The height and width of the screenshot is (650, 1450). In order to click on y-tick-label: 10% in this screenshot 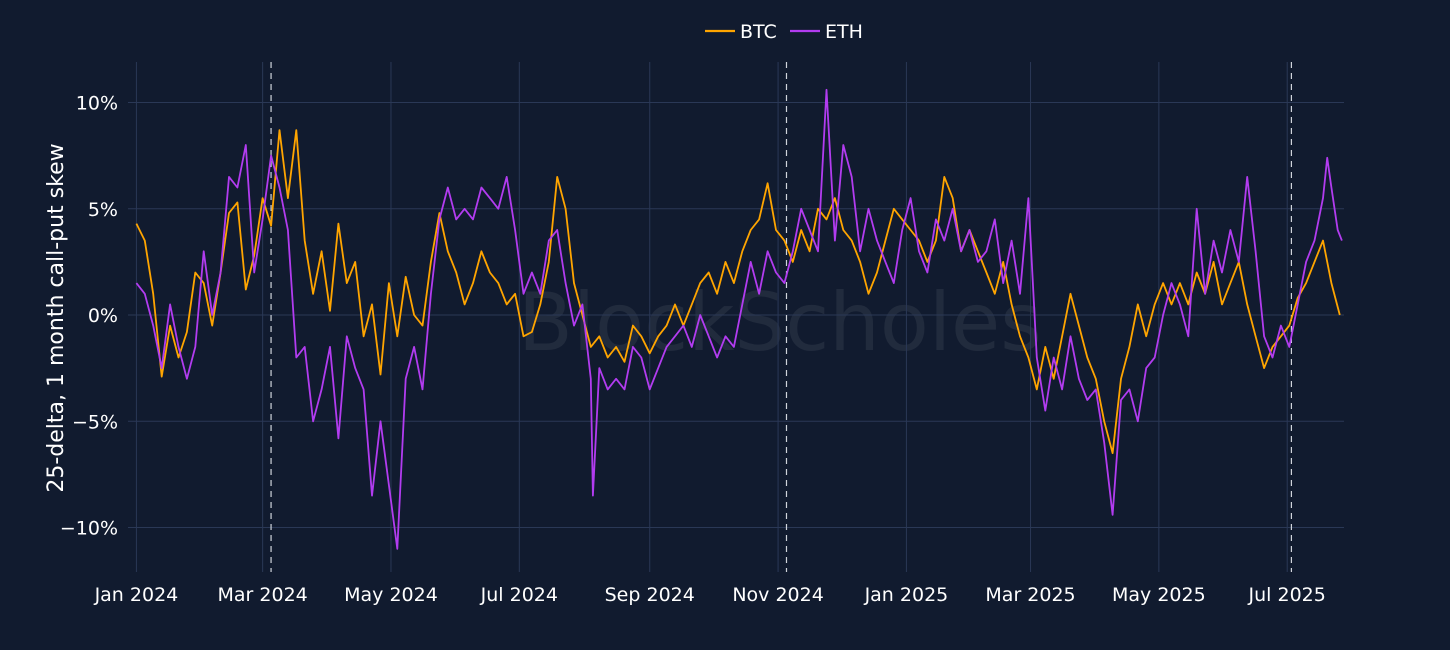, I will do `click(97, 104)`.